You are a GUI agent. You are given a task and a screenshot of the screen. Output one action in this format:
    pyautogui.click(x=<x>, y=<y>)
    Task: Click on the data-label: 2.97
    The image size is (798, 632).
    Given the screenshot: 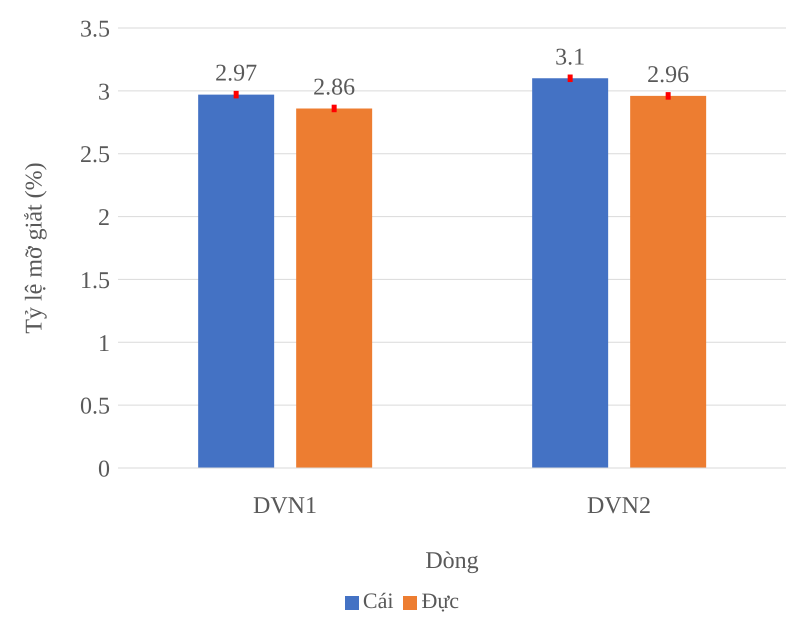 What is the action you would take?
    pyautogui.click(x=236, y=73)
    